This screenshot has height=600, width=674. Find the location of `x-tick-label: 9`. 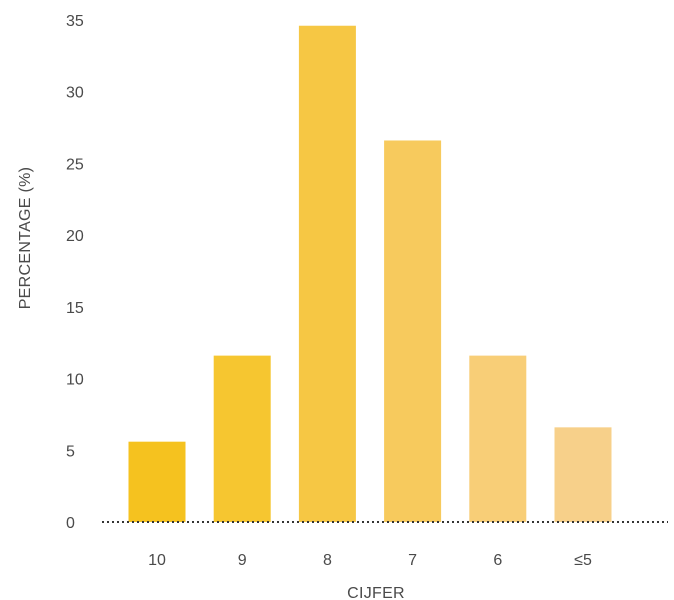

x-tick-label: 9 is located at coordinates (242, 560).